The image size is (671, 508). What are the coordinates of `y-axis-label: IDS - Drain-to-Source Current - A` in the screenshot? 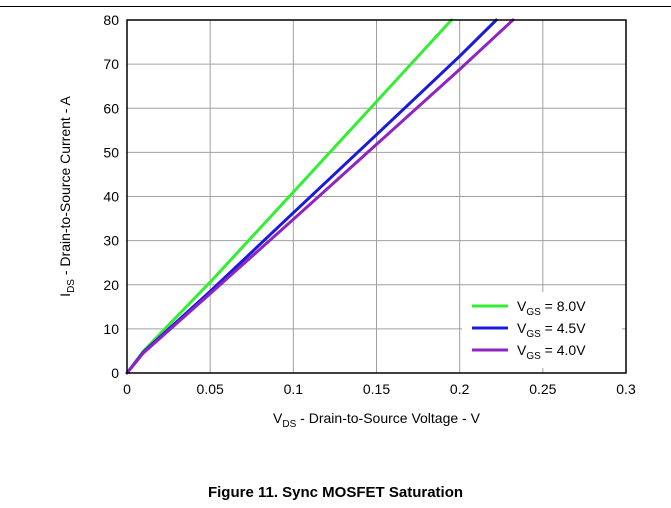 It's located at (67, 196).